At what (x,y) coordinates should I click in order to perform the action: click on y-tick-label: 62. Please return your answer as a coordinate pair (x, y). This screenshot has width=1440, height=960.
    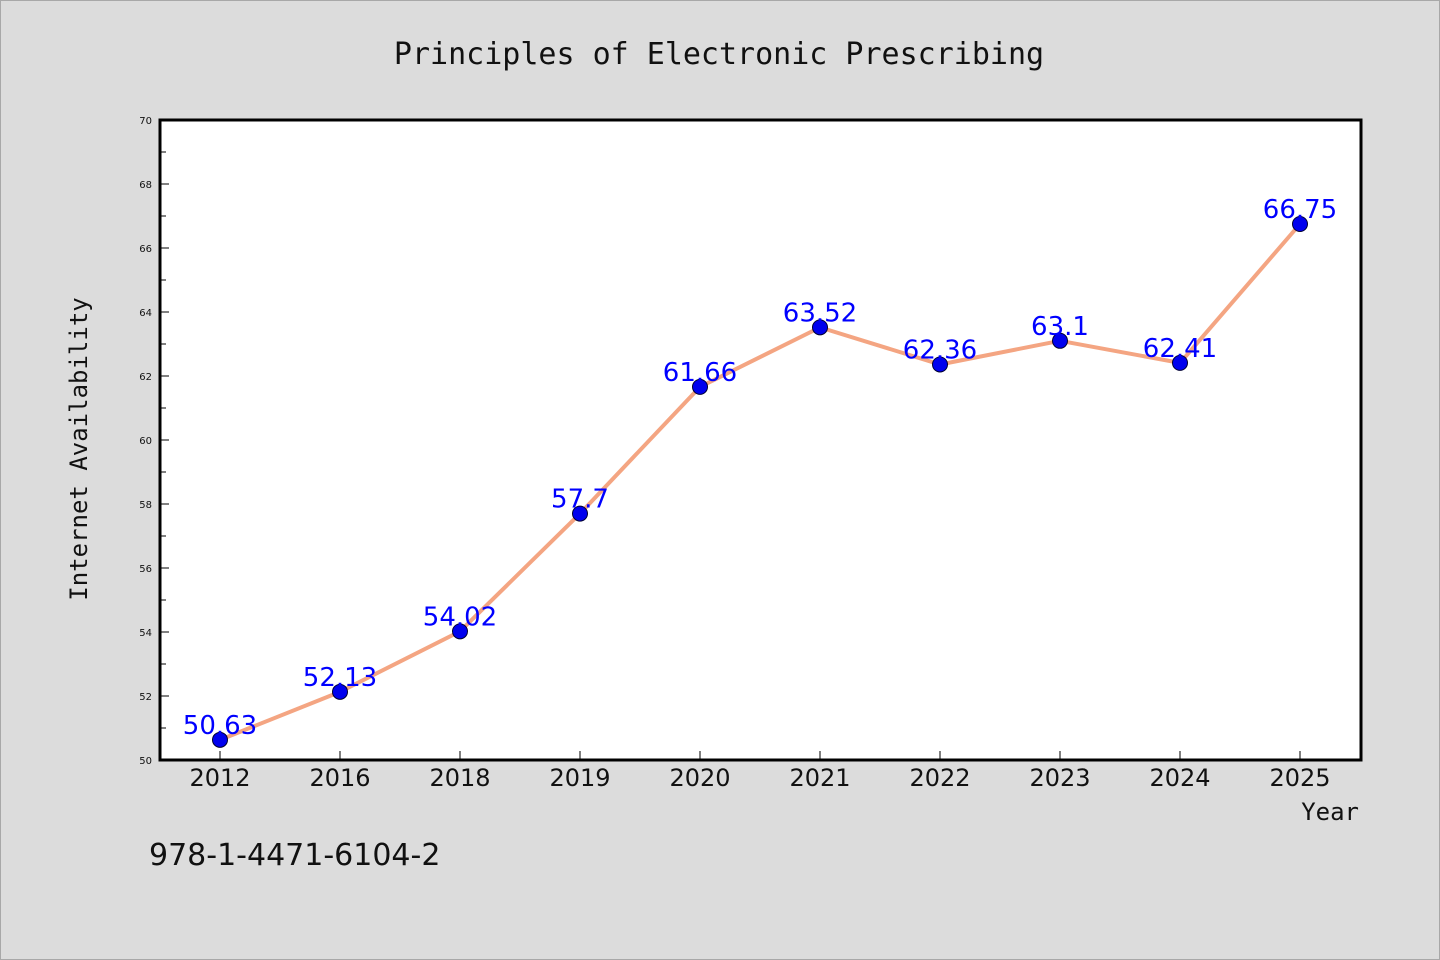
    Looking at the image, I should click on (145, 377).